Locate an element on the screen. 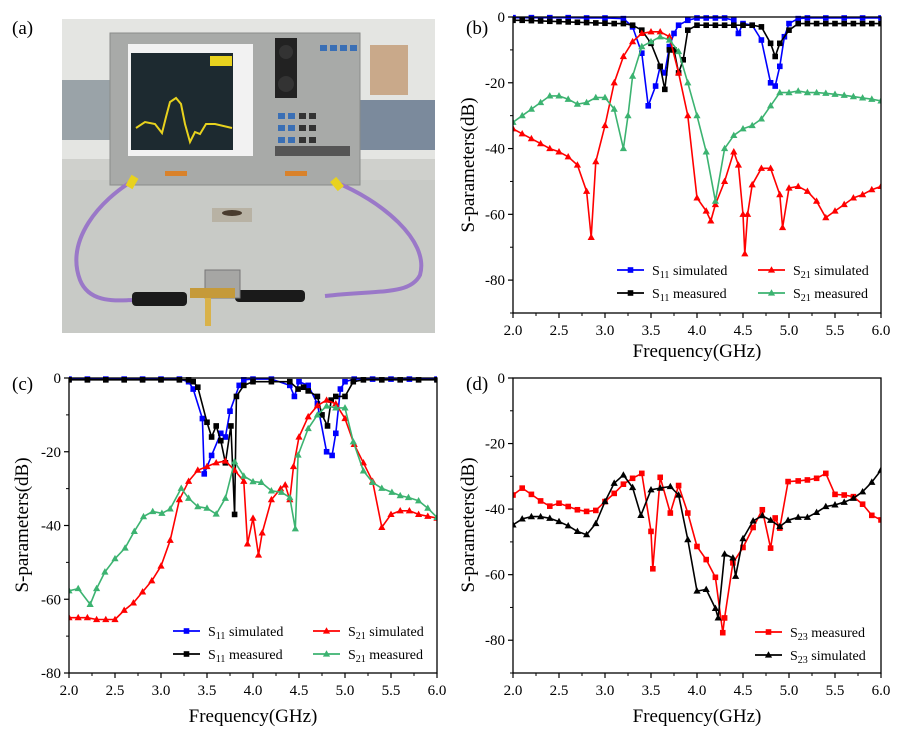 The image size is (900, 735). series-s21-simulated is located at coordinates (697, 142).